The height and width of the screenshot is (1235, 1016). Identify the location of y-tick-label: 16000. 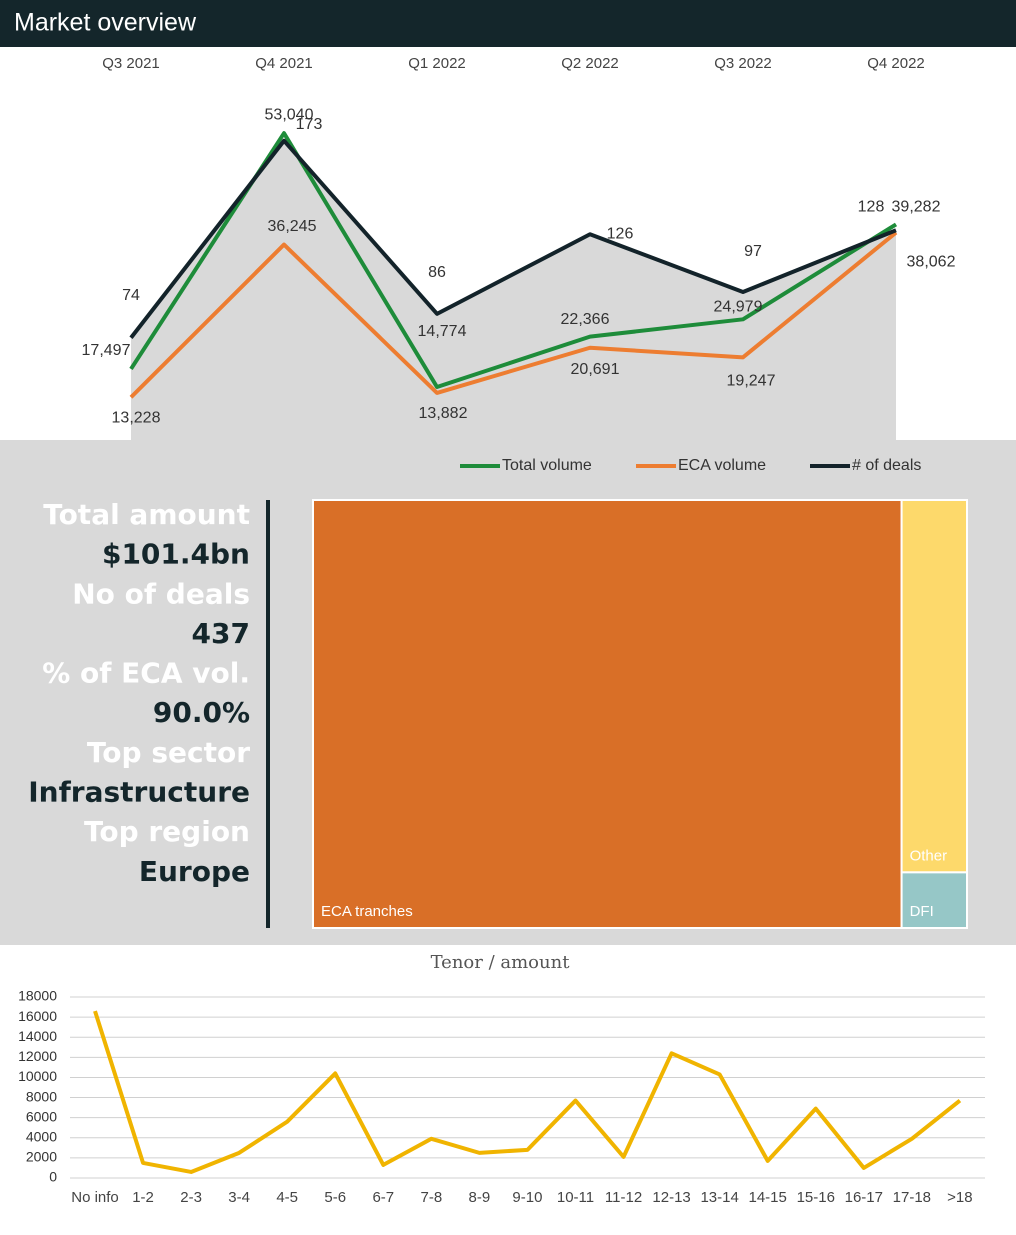
(37, 1016).